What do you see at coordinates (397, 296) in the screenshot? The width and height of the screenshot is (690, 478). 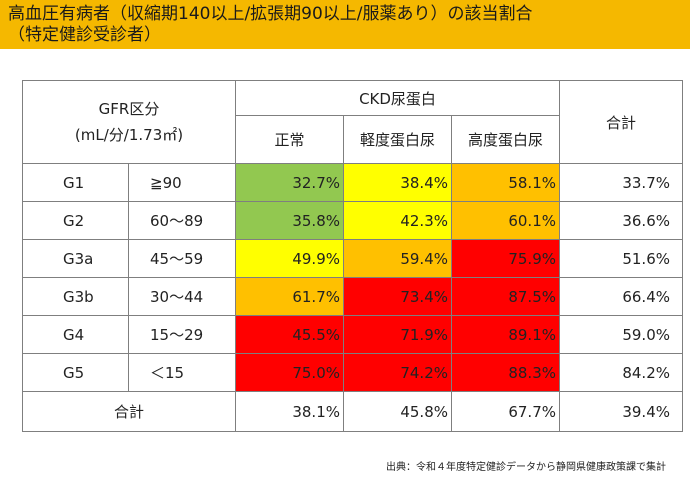 I see `value-cell: 73.4%` at bounding box center [397, 296].